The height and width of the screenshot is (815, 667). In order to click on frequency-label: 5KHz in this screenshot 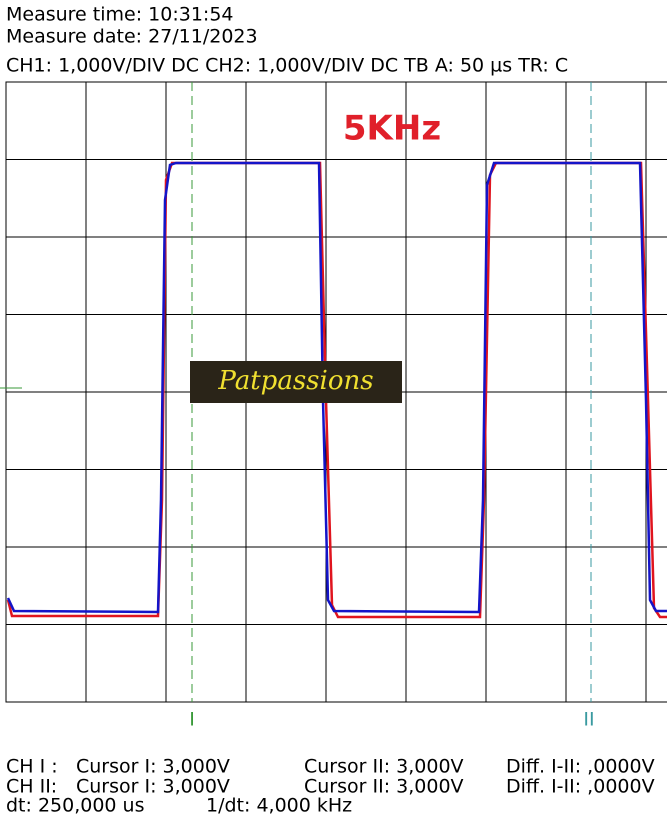, I will do `click(392, 129)`.